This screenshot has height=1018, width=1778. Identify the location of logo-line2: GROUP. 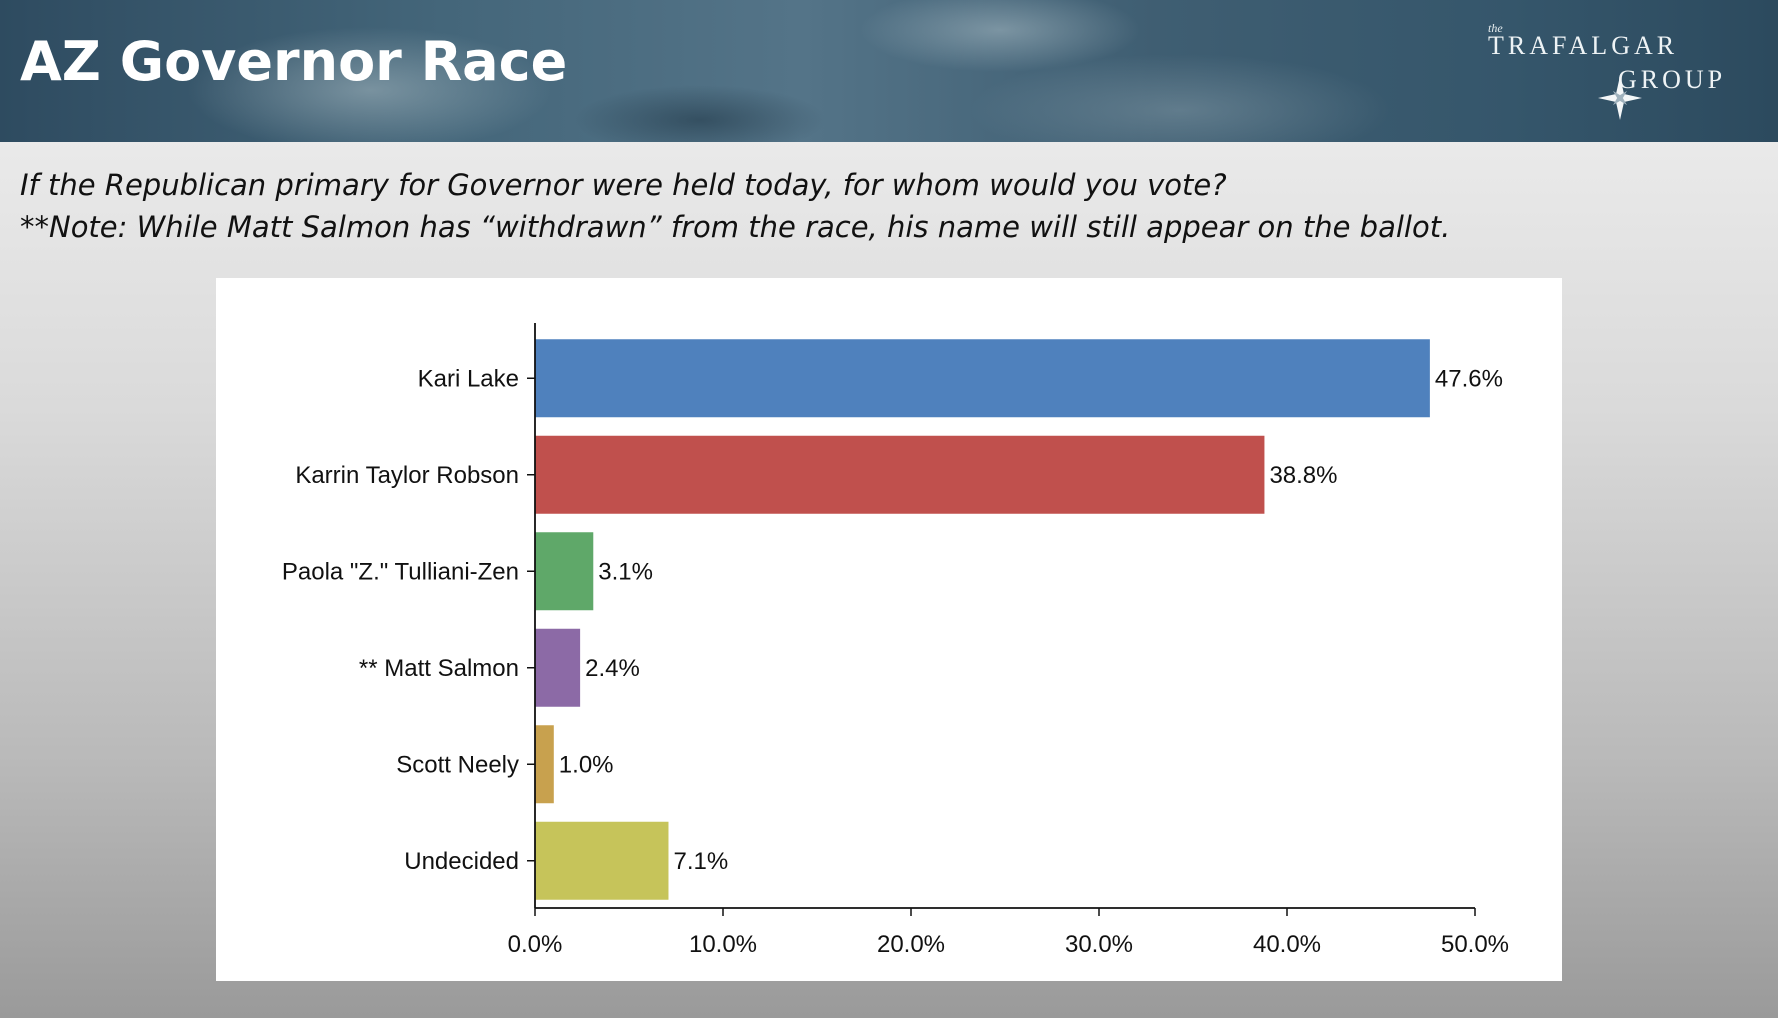
(1672, 79).